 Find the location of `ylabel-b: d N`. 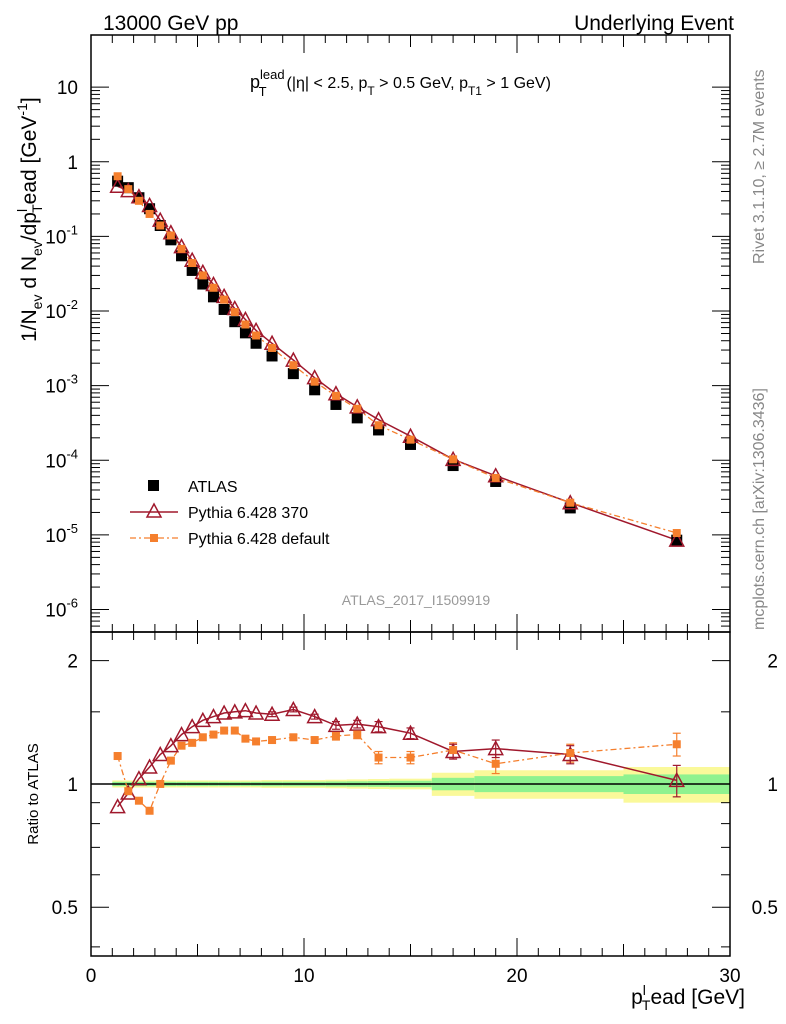

ylabel-b: d N is located at coordinates (29, 275).